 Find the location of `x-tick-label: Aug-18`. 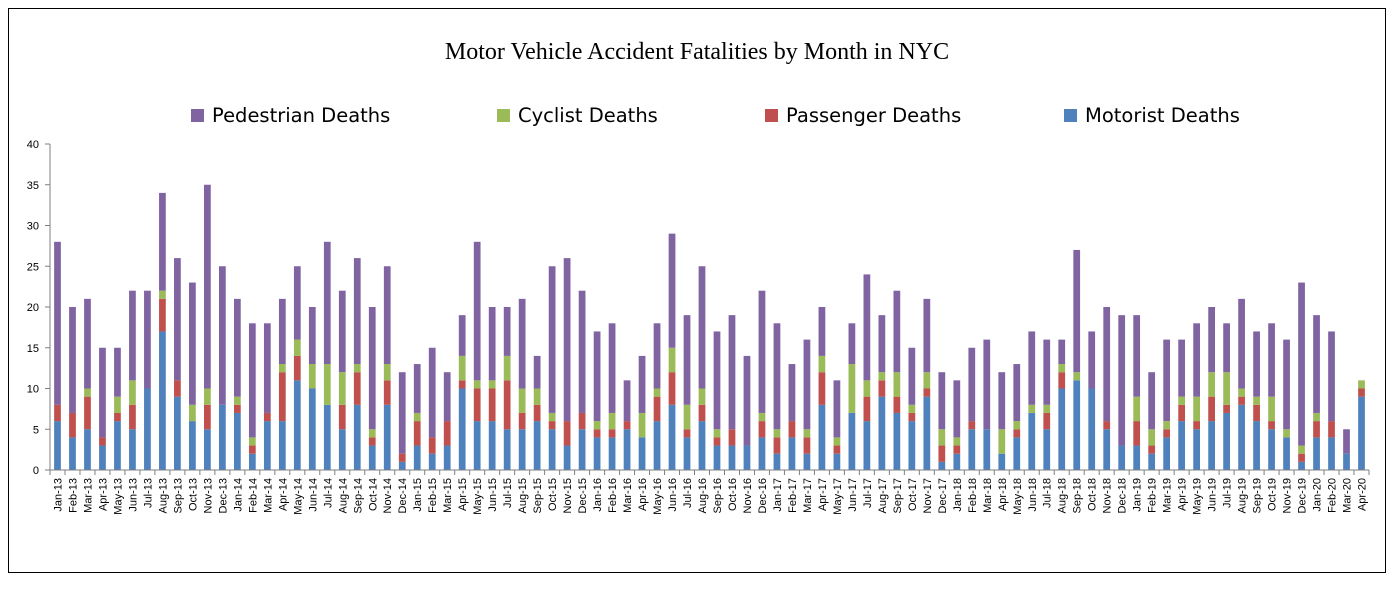

x-tick-label: Aug-18 is located at coordinates (1063, 495).